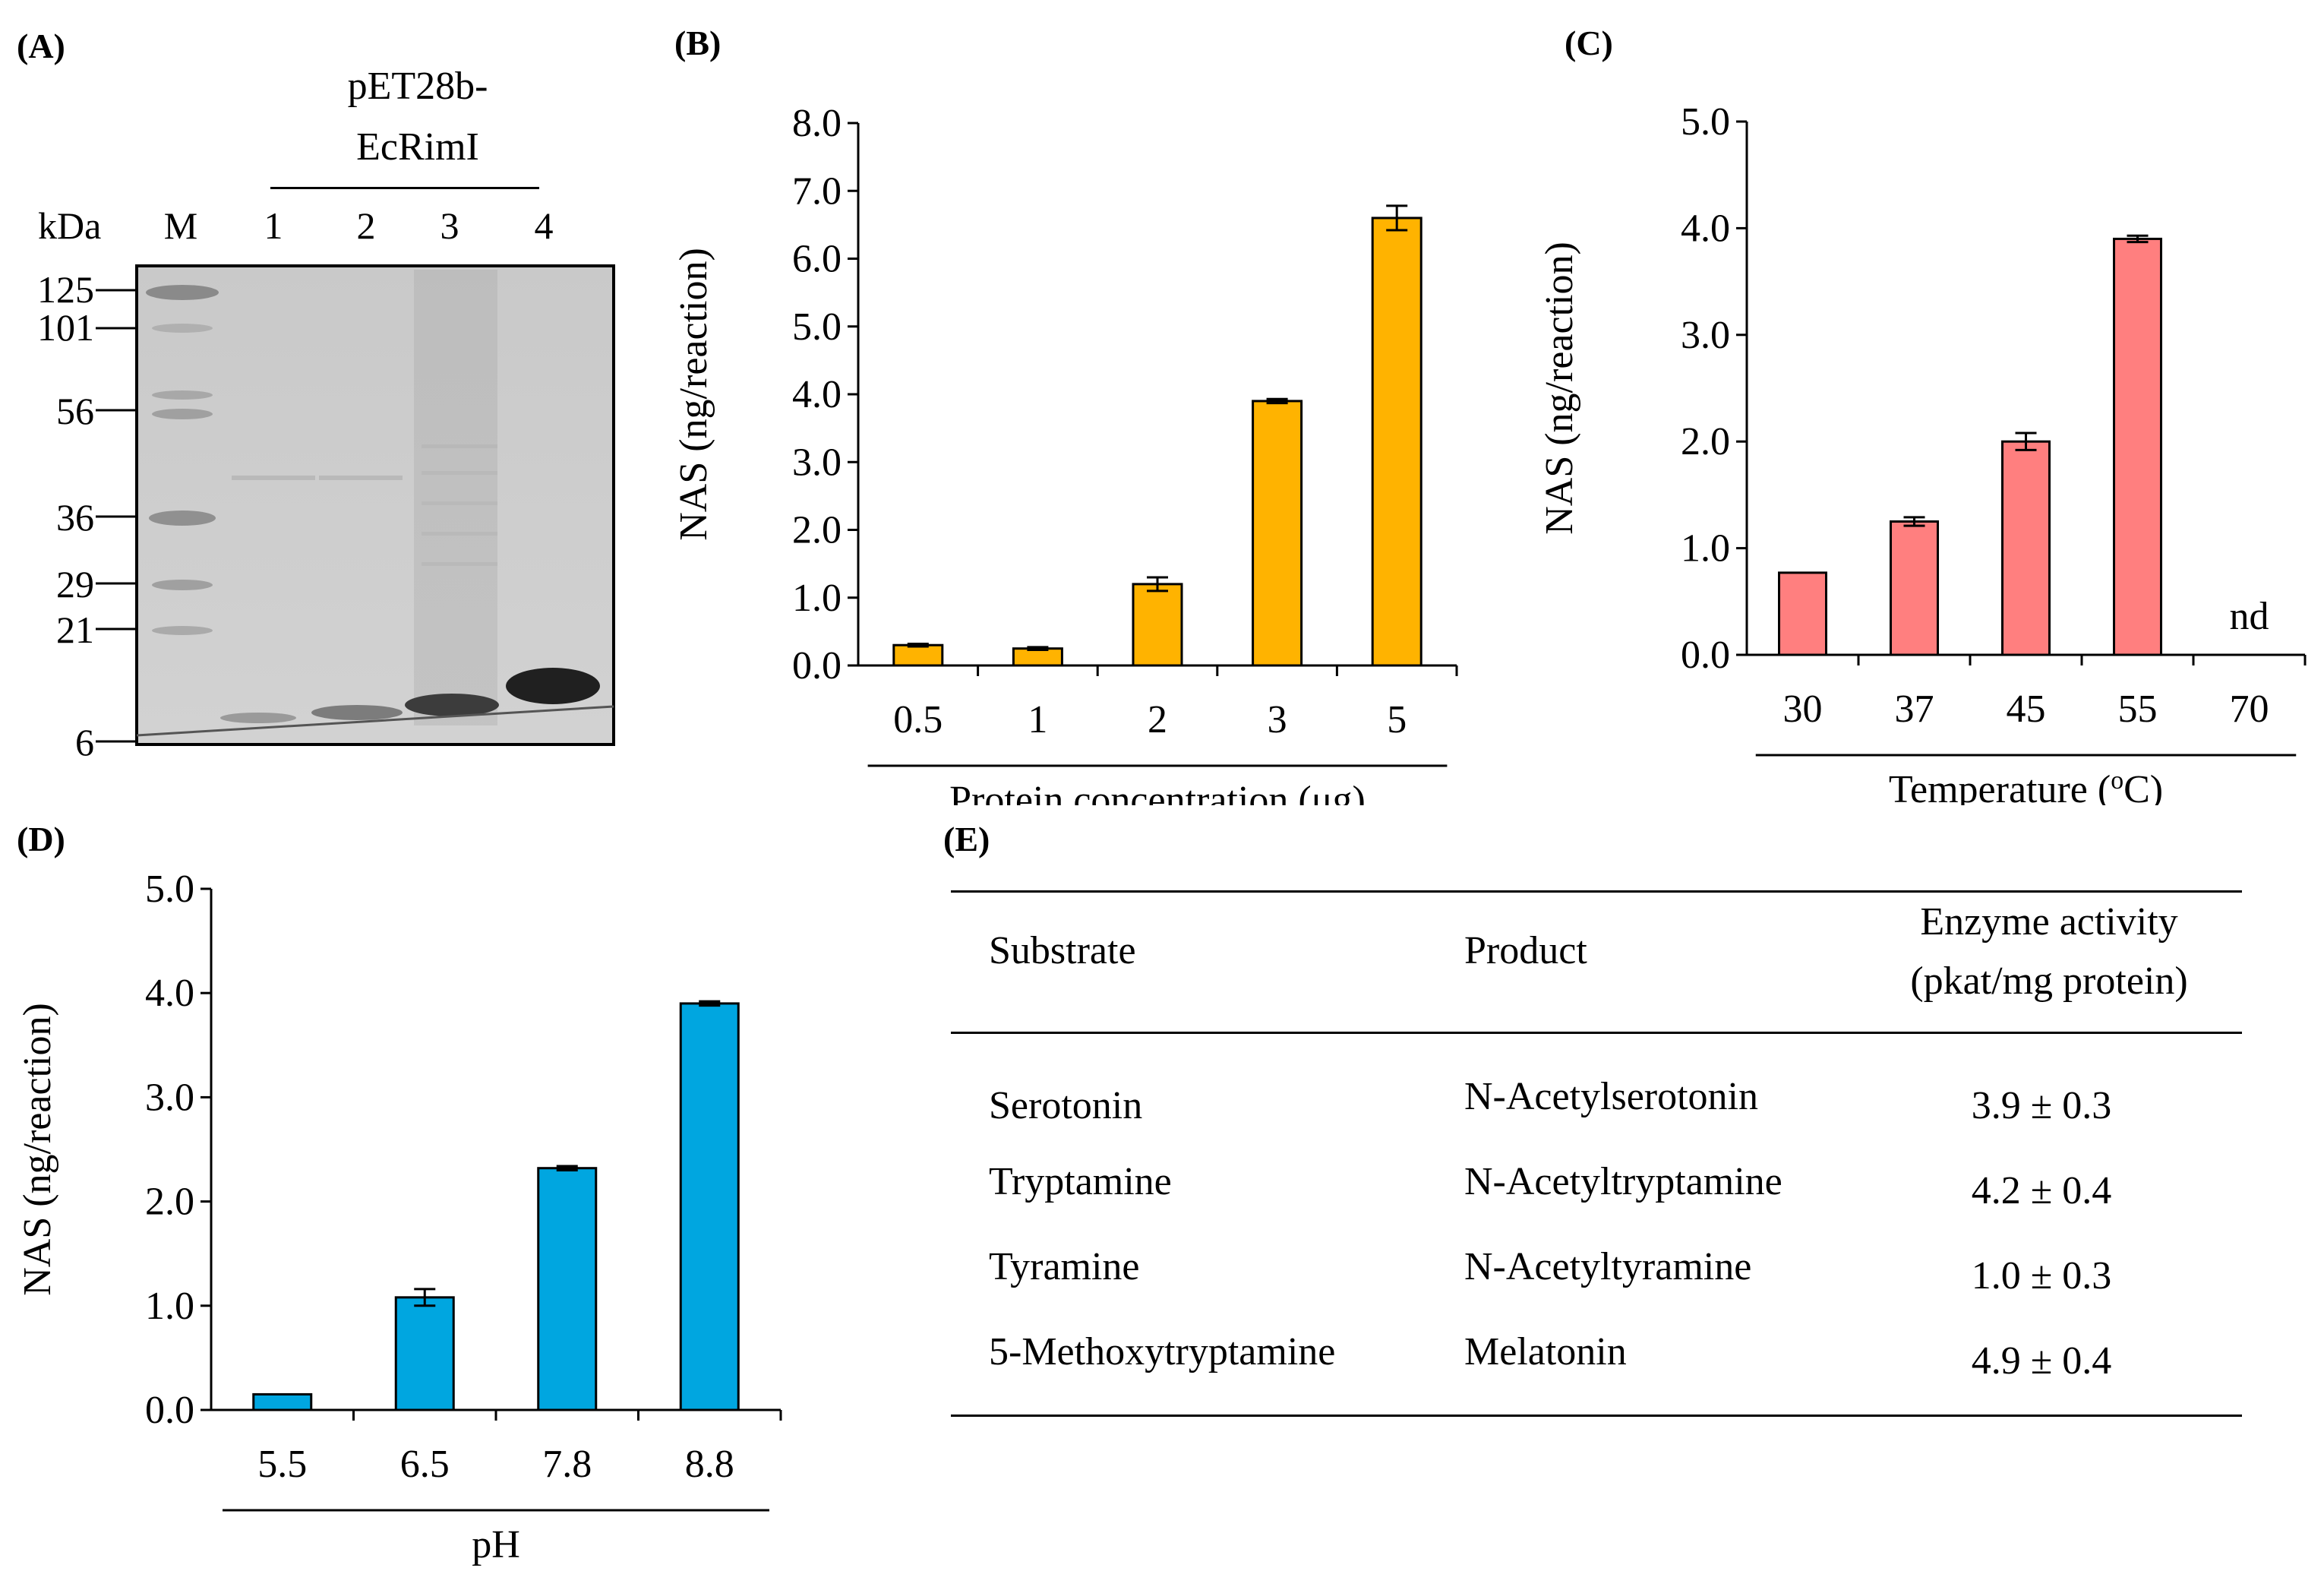 The image size is (2324, 1571). Describe the element at coordinates (1596, 891) in the screenshot. I see `table-top-rule` at that location.